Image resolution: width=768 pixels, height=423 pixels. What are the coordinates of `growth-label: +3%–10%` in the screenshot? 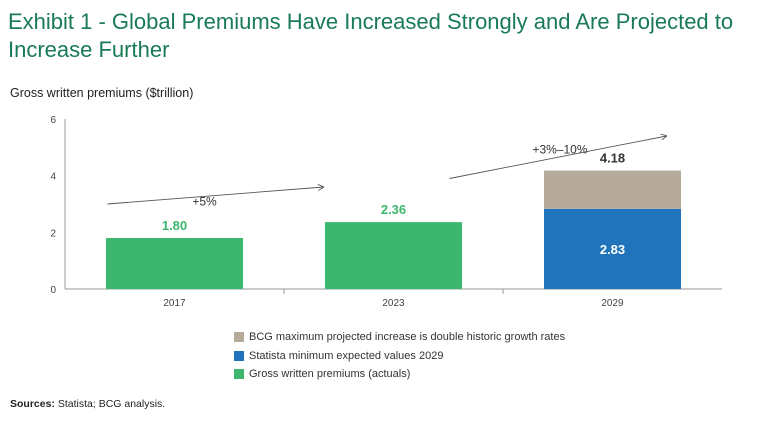 It's located at (559, 149).